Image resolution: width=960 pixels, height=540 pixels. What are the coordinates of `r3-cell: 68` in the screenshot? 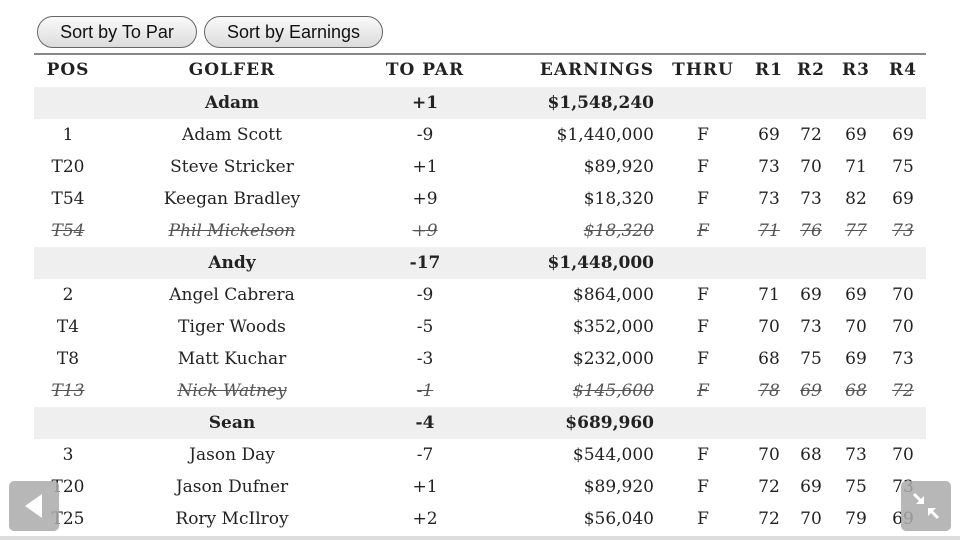 It's located at (856, 391).